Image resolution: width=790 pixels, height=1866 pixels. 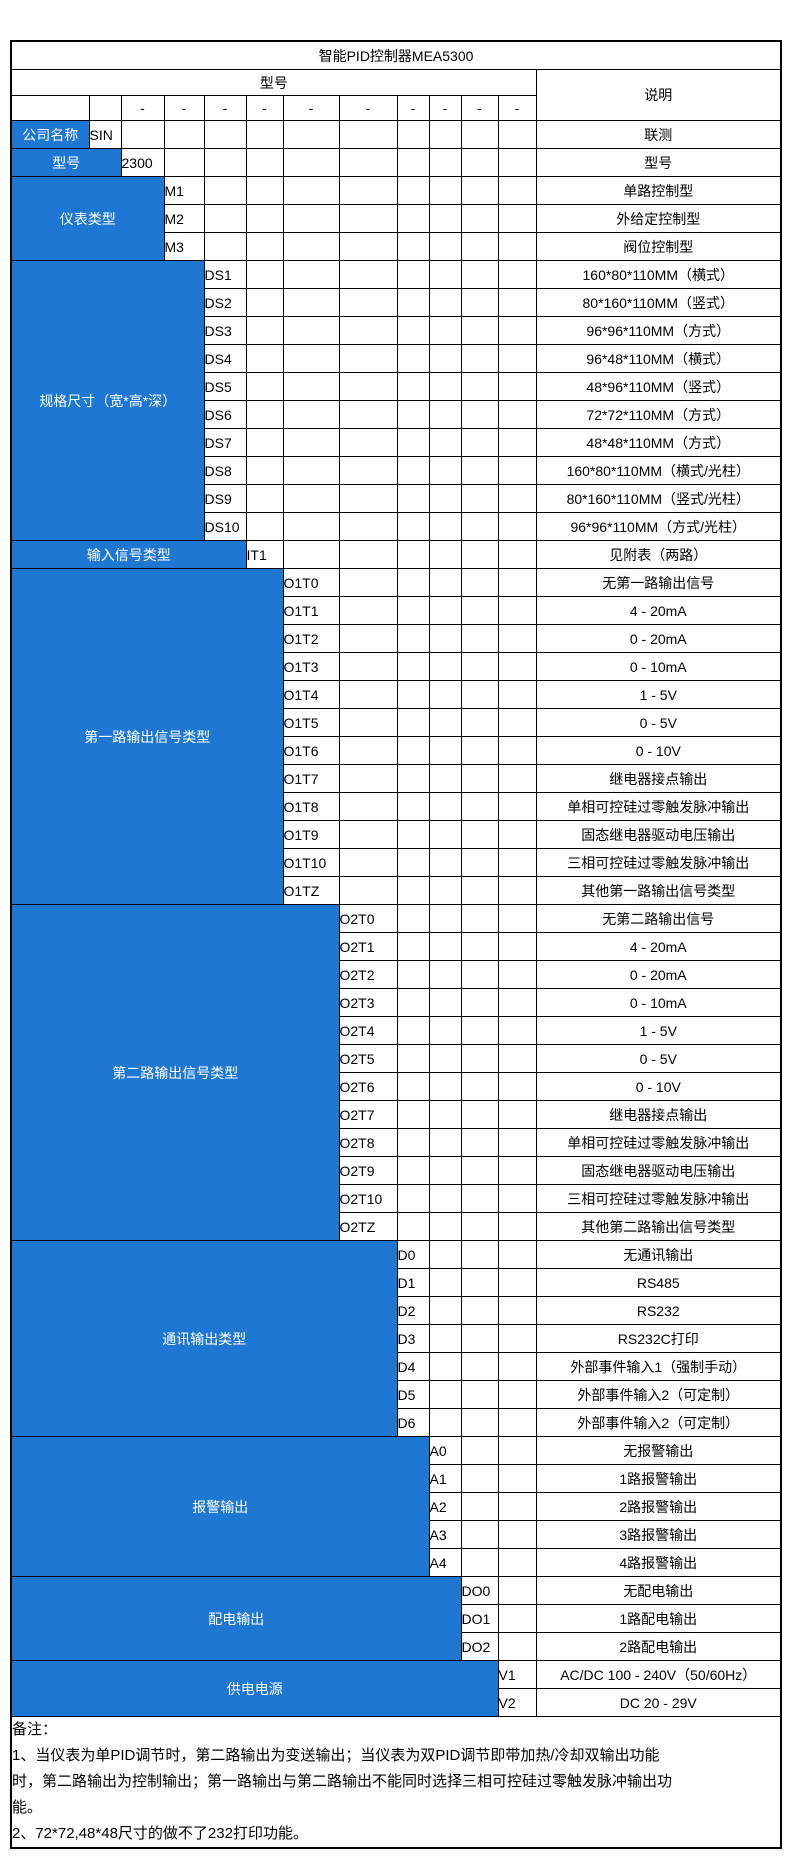 I want to click on option-row: DS9 80*160*110MM（竖式/光柱）, so click(x=396, y=498).